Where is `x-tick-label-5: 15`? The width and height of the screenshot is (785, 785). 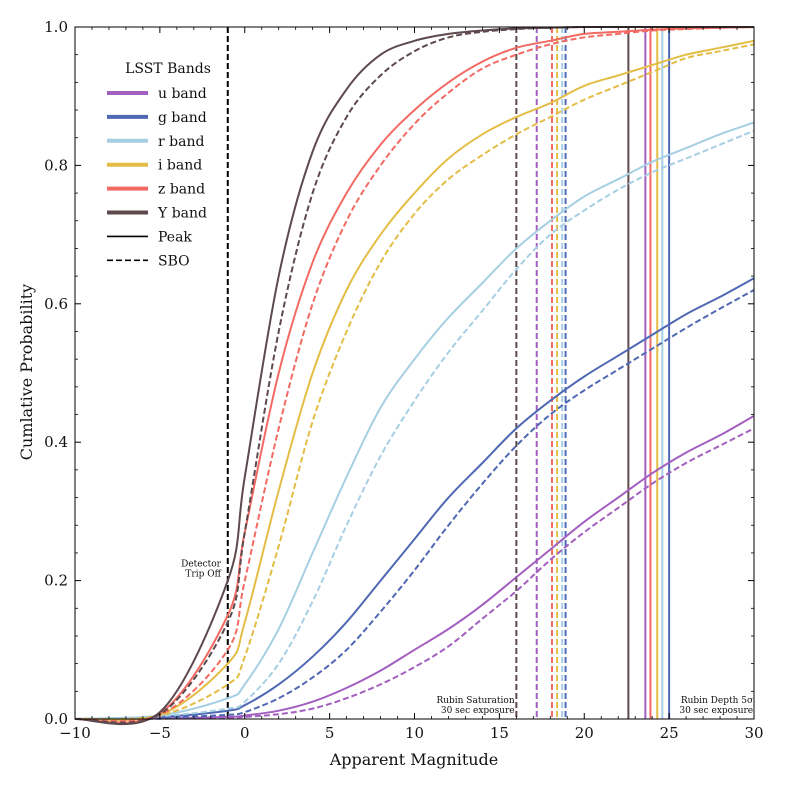 x-tick-label-5: 15 is located at coordinates (499, 733).